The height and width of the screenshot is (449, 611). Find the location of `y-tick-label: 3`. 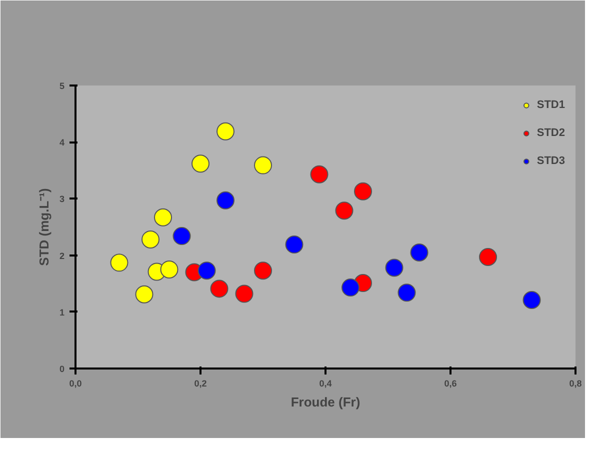

y-tick-label: 3 is located at coordinates (62, 199).